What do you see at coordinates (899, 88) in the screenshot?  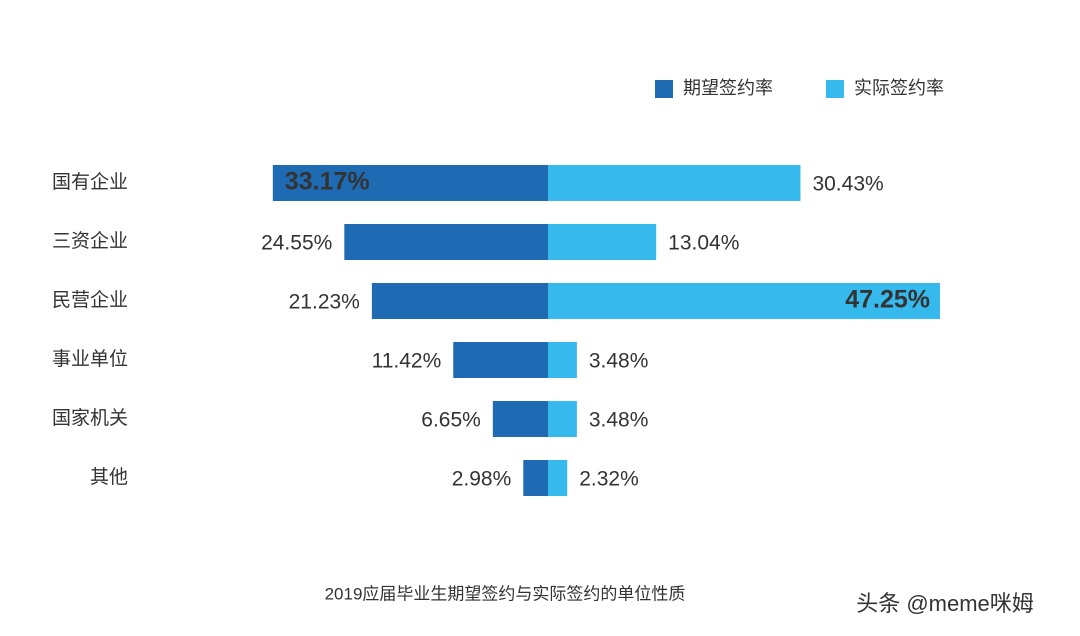 I see `legend-label: 实际签约率` at bounding box center [899, 88].